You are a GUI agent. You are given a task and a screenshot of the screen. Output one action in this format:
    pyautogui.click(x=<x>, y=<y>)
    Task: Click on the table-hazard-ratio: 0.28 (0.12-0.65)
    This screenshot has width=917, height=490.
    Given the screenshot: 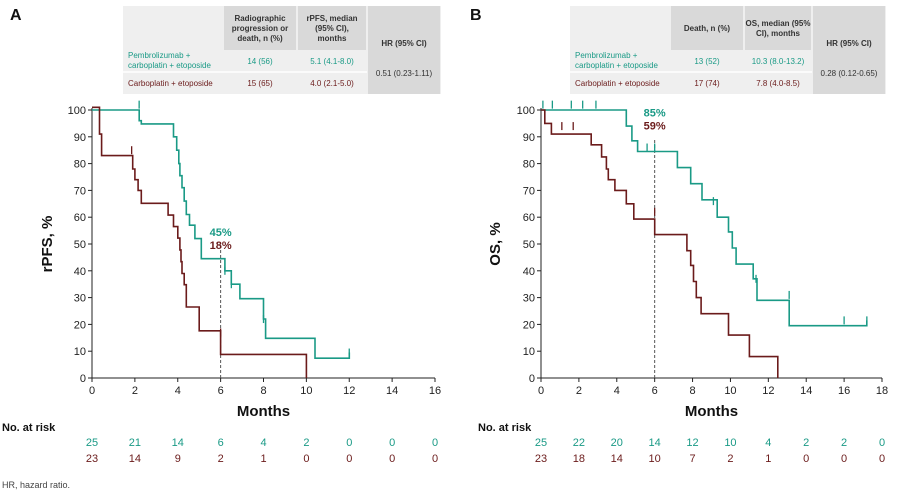 What is the action you would take?
    pyautogui.click(x=849, y=73)
    